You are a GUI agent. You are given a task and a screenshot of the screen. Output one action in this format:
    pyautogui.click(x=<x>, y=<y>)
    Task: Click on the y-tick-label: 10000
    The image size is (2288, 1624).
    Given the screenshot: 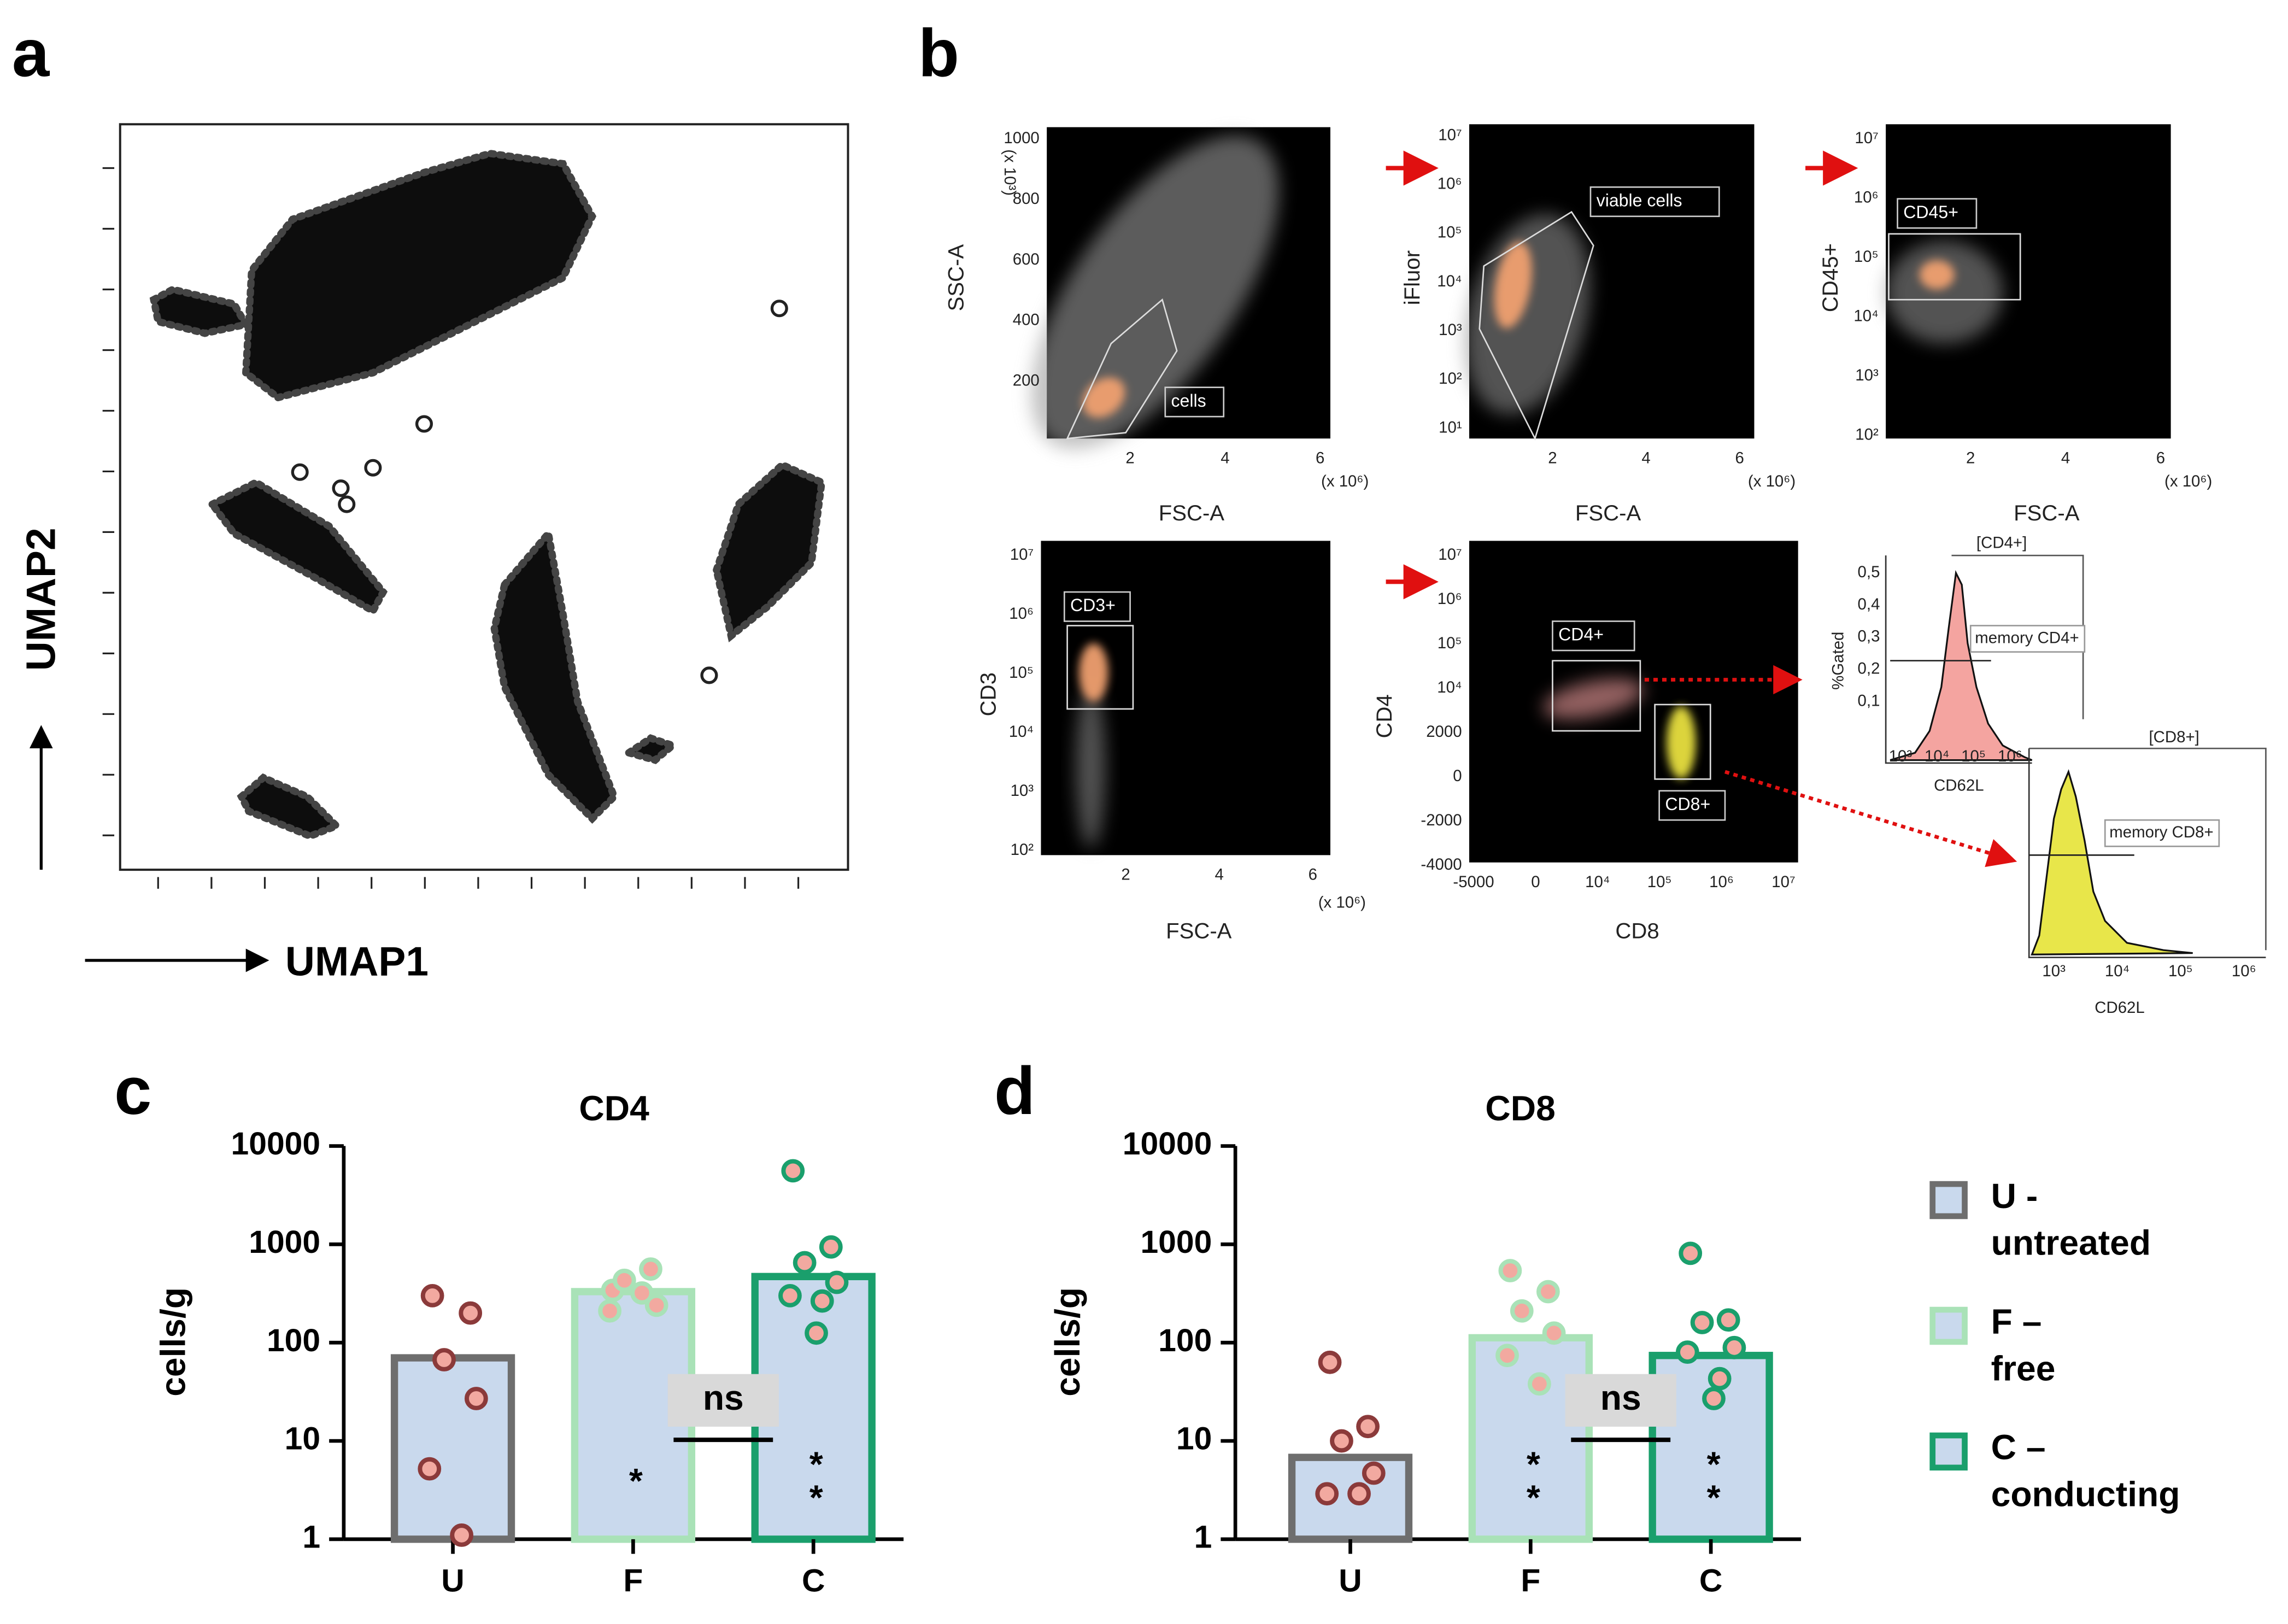 What is the action you would take?
    pyautogui.click(x=1167, y=1144)
    